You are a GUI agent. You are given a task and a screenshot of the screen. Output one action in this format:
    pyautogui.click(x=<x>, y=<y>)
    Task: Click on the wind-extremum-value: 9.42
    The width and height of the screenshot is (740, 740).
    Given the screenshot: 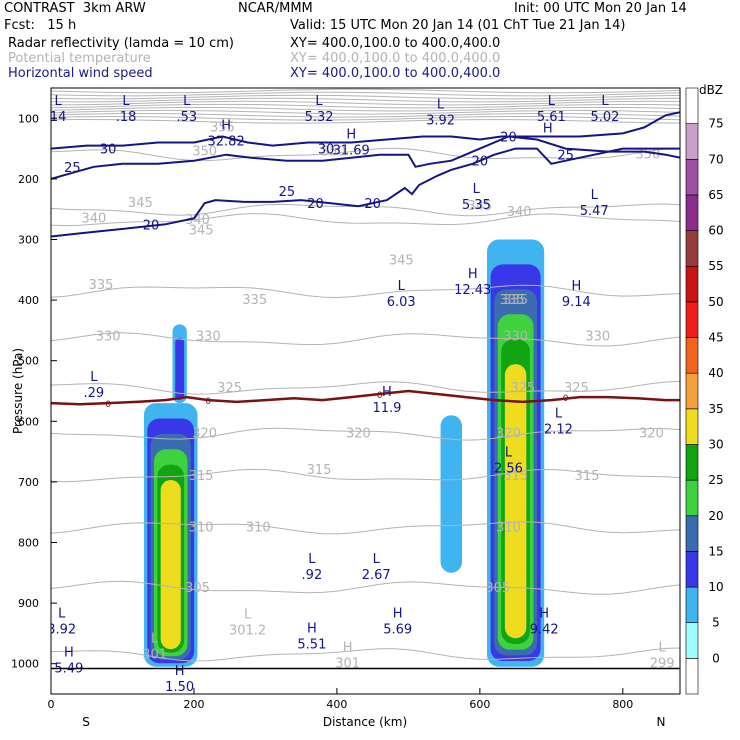 What is the action you would take?
    pyautogui.click(x=544, y=629)
    